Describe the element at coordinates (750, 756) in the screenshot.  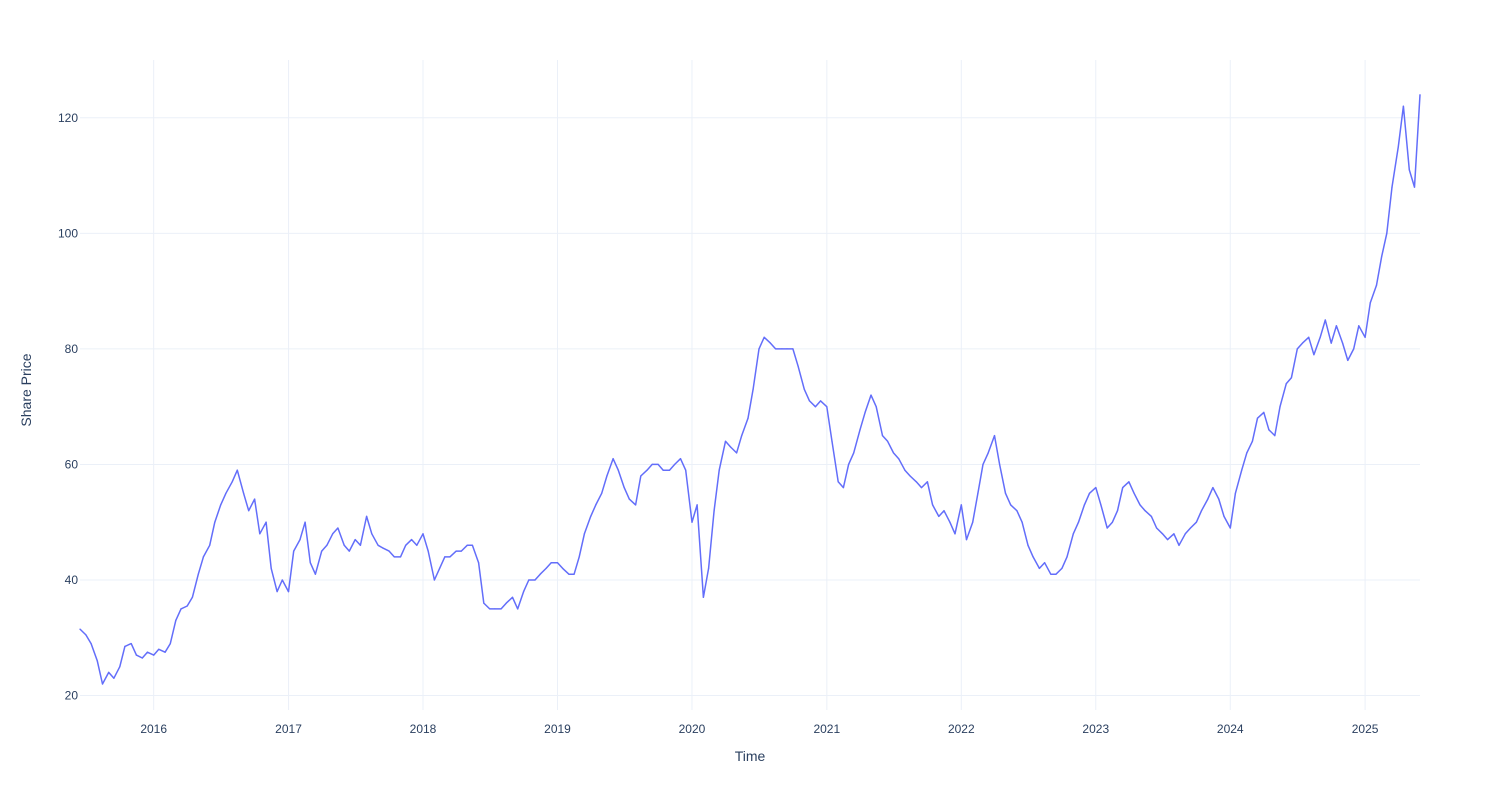
I see `x-axis-title: Time` at that location.